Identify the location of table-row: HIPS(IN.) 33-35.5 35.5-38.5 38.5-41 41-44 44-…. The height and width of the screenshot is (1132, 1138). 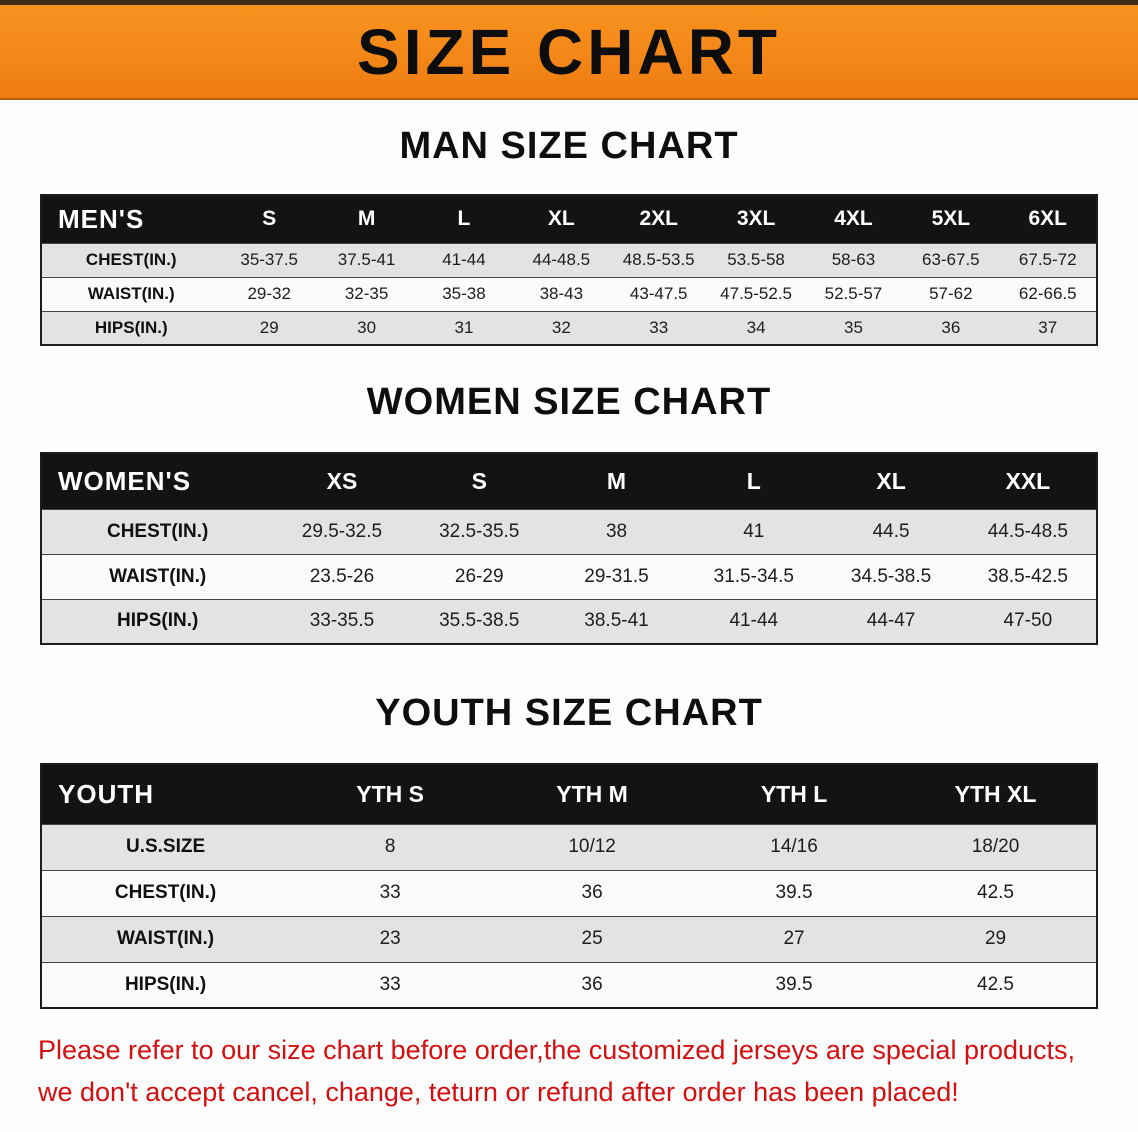
(569, 621).